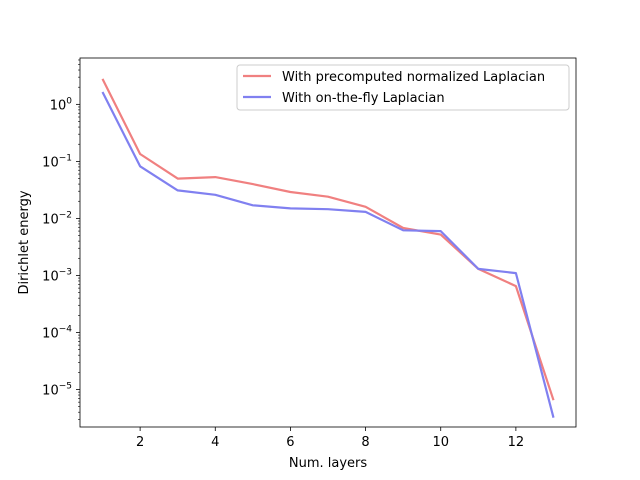 This screenshot has height=480, width=640. Describe the element at coordinates (330, 438) in the screenshot. I see `x-axis: 2 4 6 8 10 12` at that location.